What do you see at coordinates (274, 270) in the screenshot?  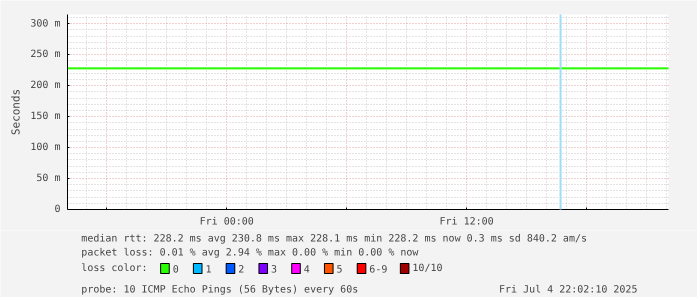 I see `legend-label: 3` at bounding box center [274, 270].